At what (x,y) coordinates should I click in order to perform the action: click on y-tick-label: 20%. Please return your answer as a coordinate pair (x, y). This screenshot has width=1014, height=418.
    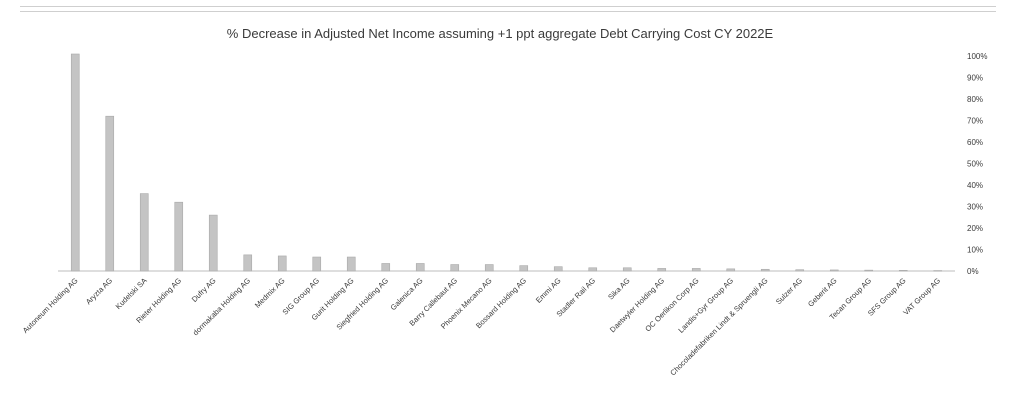
    Looking at the image, I should click on (975, 228).